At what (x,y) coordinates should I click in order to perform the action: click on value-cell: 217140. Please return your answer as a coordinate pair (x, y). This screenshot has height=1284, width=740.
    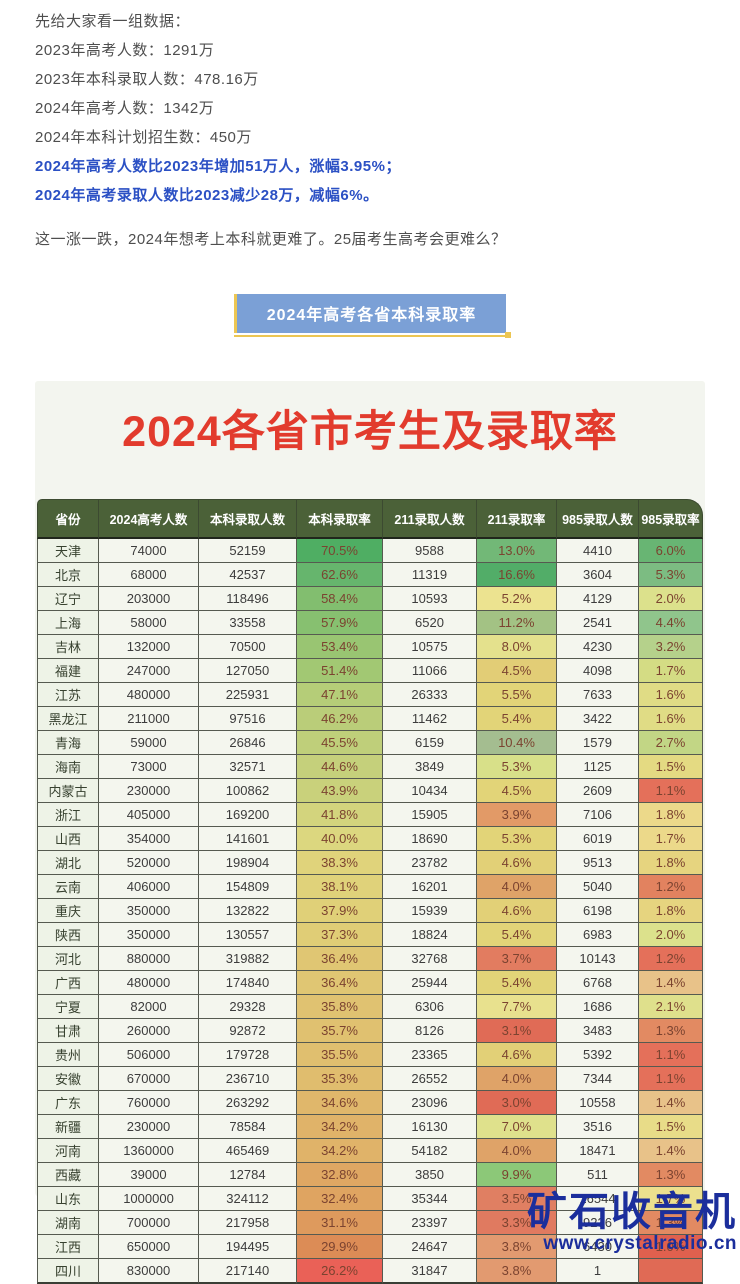
    Looking at the image, I should click on (248, 1271).